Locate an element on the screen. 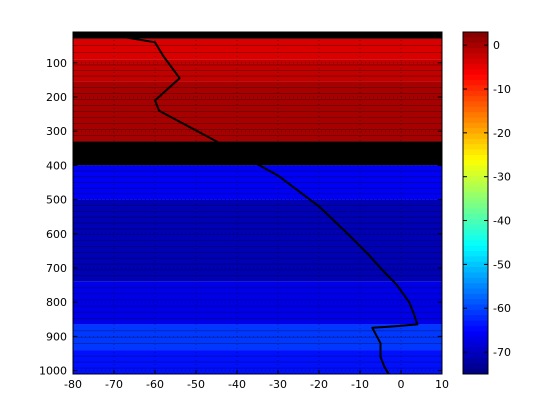 The image size is (560, 420). colorbar-tick-label: -20 is located at coordinates (502, 133).